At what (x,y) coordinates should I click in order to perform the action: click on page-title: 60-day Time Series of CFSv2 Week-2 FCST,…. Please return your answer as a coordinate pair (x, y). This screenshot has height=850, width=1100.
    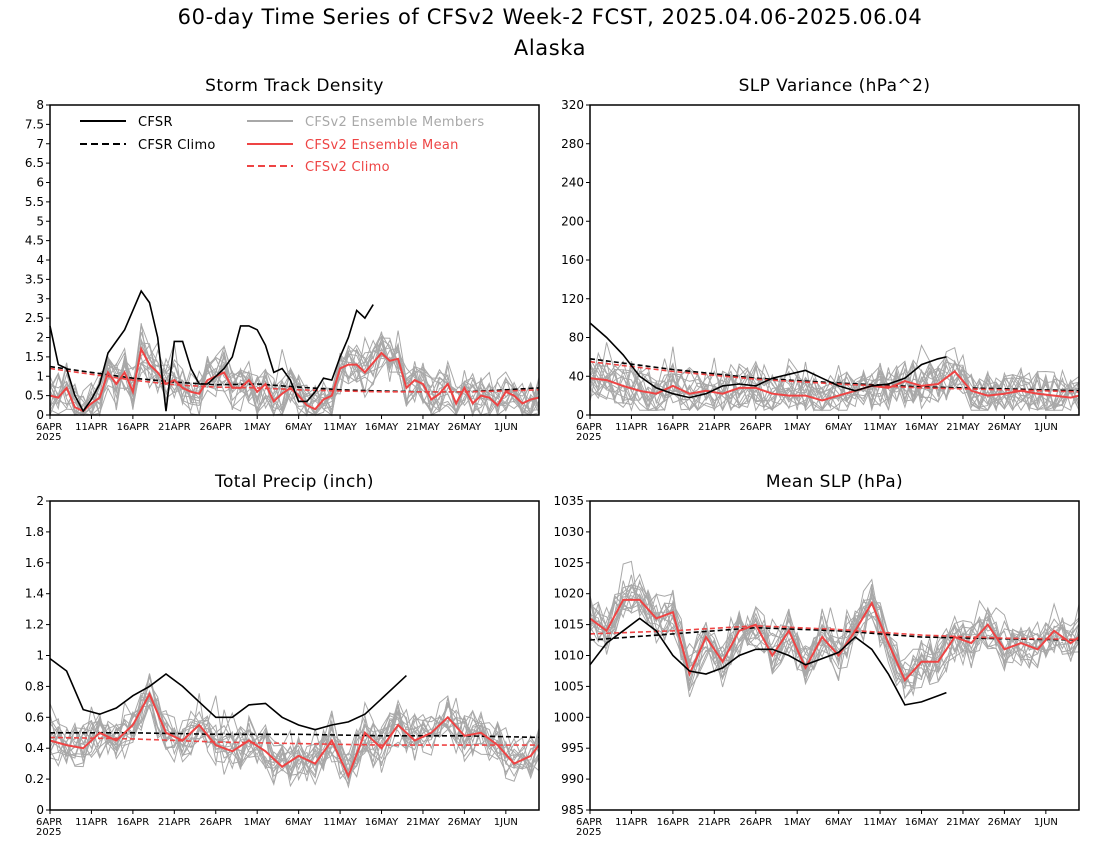
    Looking at the image, I should click on (550, 17).